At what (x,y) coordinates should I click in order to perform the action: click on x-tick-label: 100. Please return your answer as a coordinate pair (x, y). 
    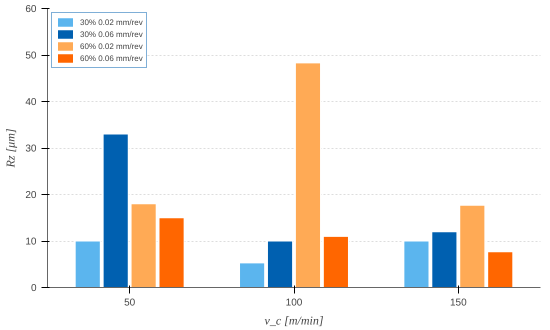
    Looking at the image, I should click on (294, 303).